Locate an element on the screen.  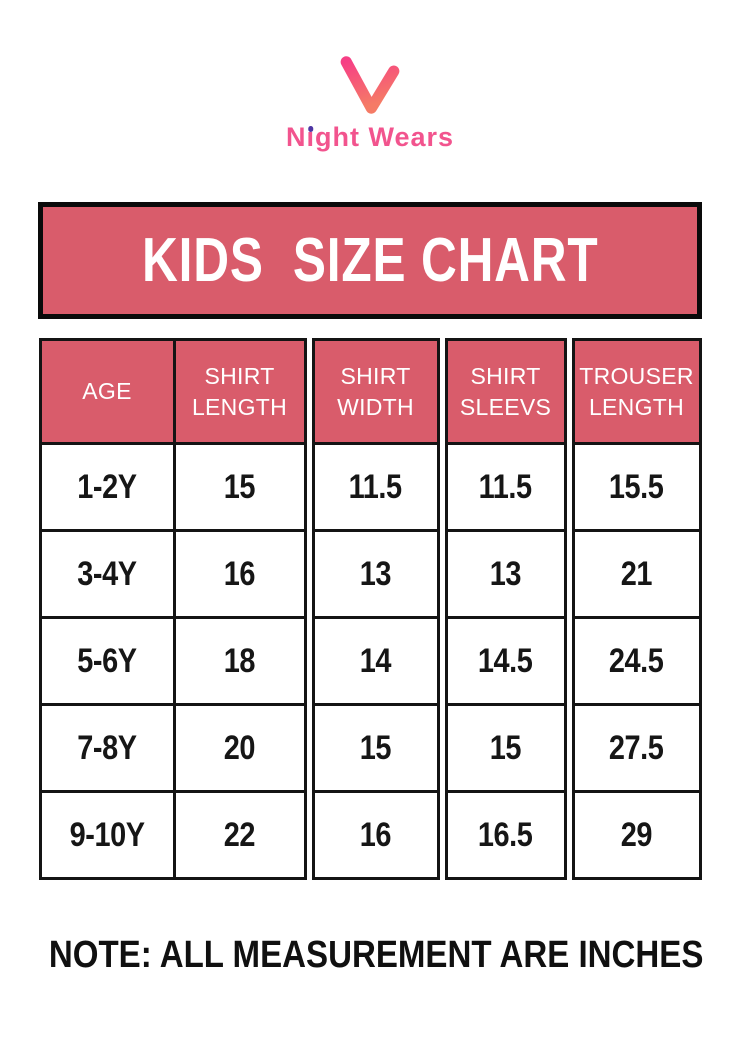
note-block: NOTE: ALL MEASUREMENT ARE INCHES is located at coordinates (370, 955).